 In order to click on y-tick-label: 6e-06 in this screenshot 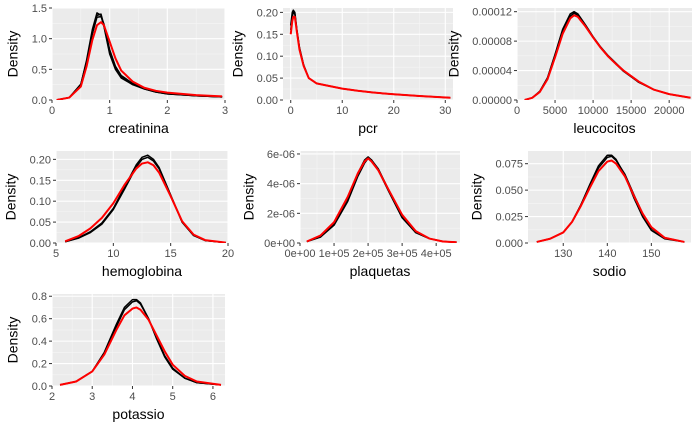, I will do `click(281, 155)`.